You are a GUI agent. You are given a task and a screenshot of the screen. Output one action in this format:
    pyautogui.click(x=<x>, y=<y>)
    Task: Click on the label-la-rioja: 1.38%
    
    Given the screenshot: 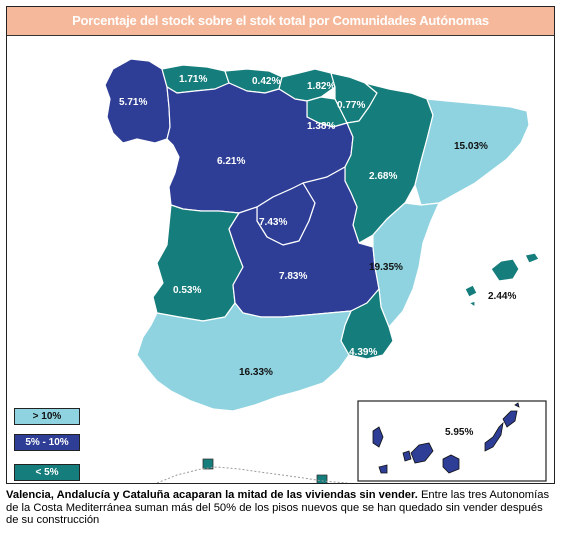 What is the action you would take?
    pyautogui.click(x=321, y=126)
    